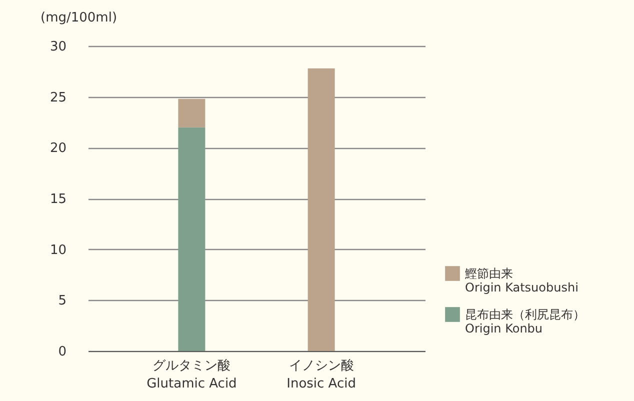 The height and width of the screenshot is (401, 634). Describe the element at coordinates (58, 199) in the screenshot. I see `y-tick-label: 15` at that location.